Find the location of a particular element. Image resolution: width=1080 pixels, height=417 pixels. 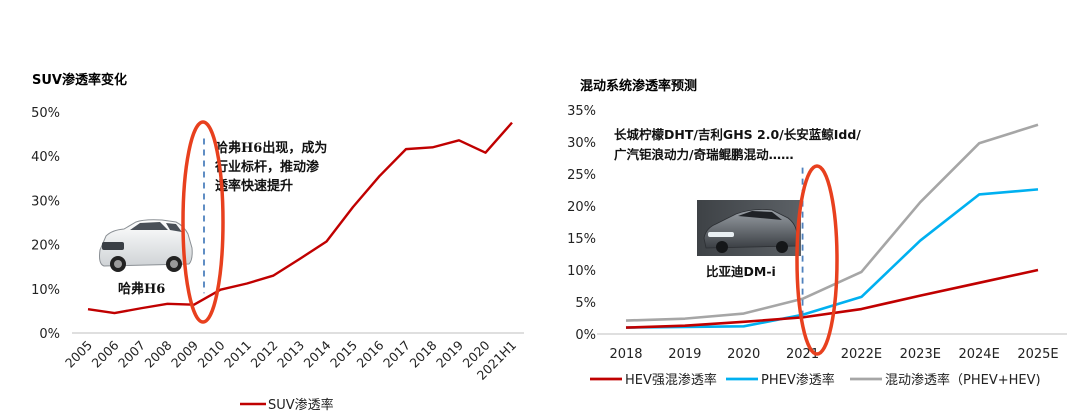

chart2-x-tick-label: 2024E is located at coordinates (978, 354).